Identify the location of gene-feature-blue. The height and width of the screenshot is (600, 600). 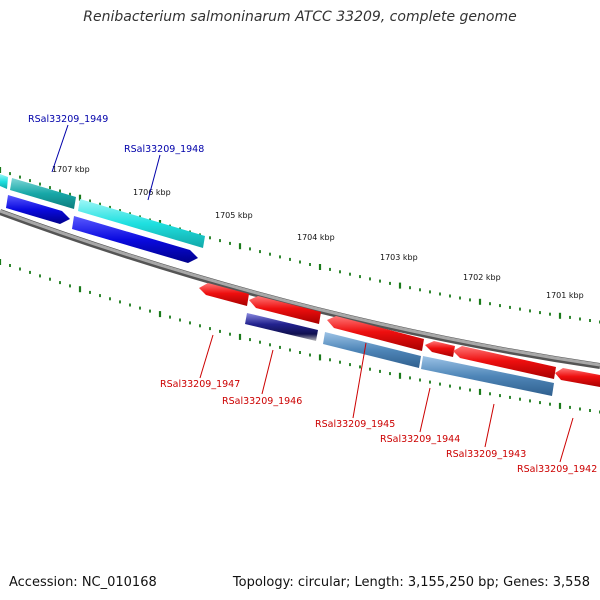
(135, 239).